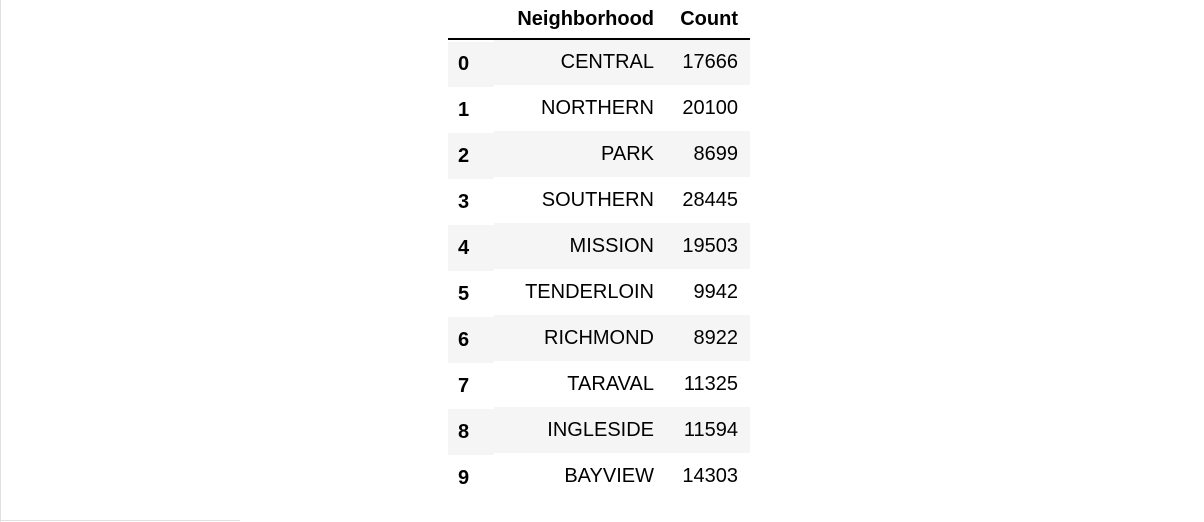 Image resolution: width=1204 pixels, height=522 pixels. Describe the element at coordinates (464, 247) in the screenshot. I see `row-index: 4` at that location.